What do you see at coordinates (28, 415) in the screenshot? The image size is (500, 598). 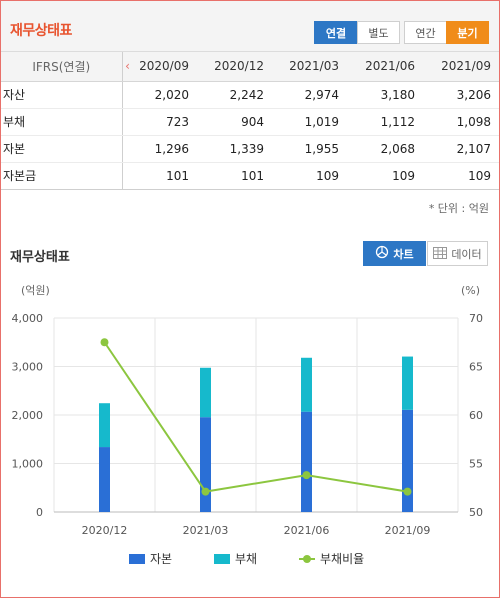 I see `left-tick-label: 2,000` at bounding box center [28, 415].